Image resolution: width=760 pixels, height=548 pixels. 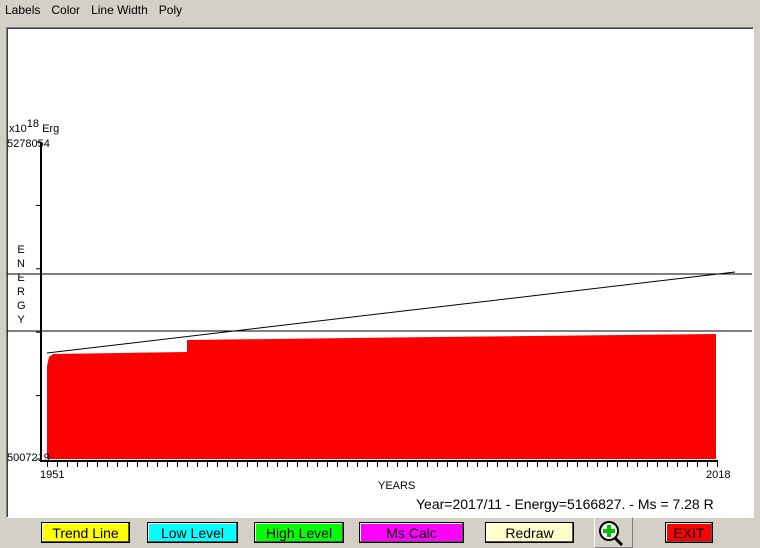 I want to click on menu-line-width: Line Width, so click(x=119, y=10).